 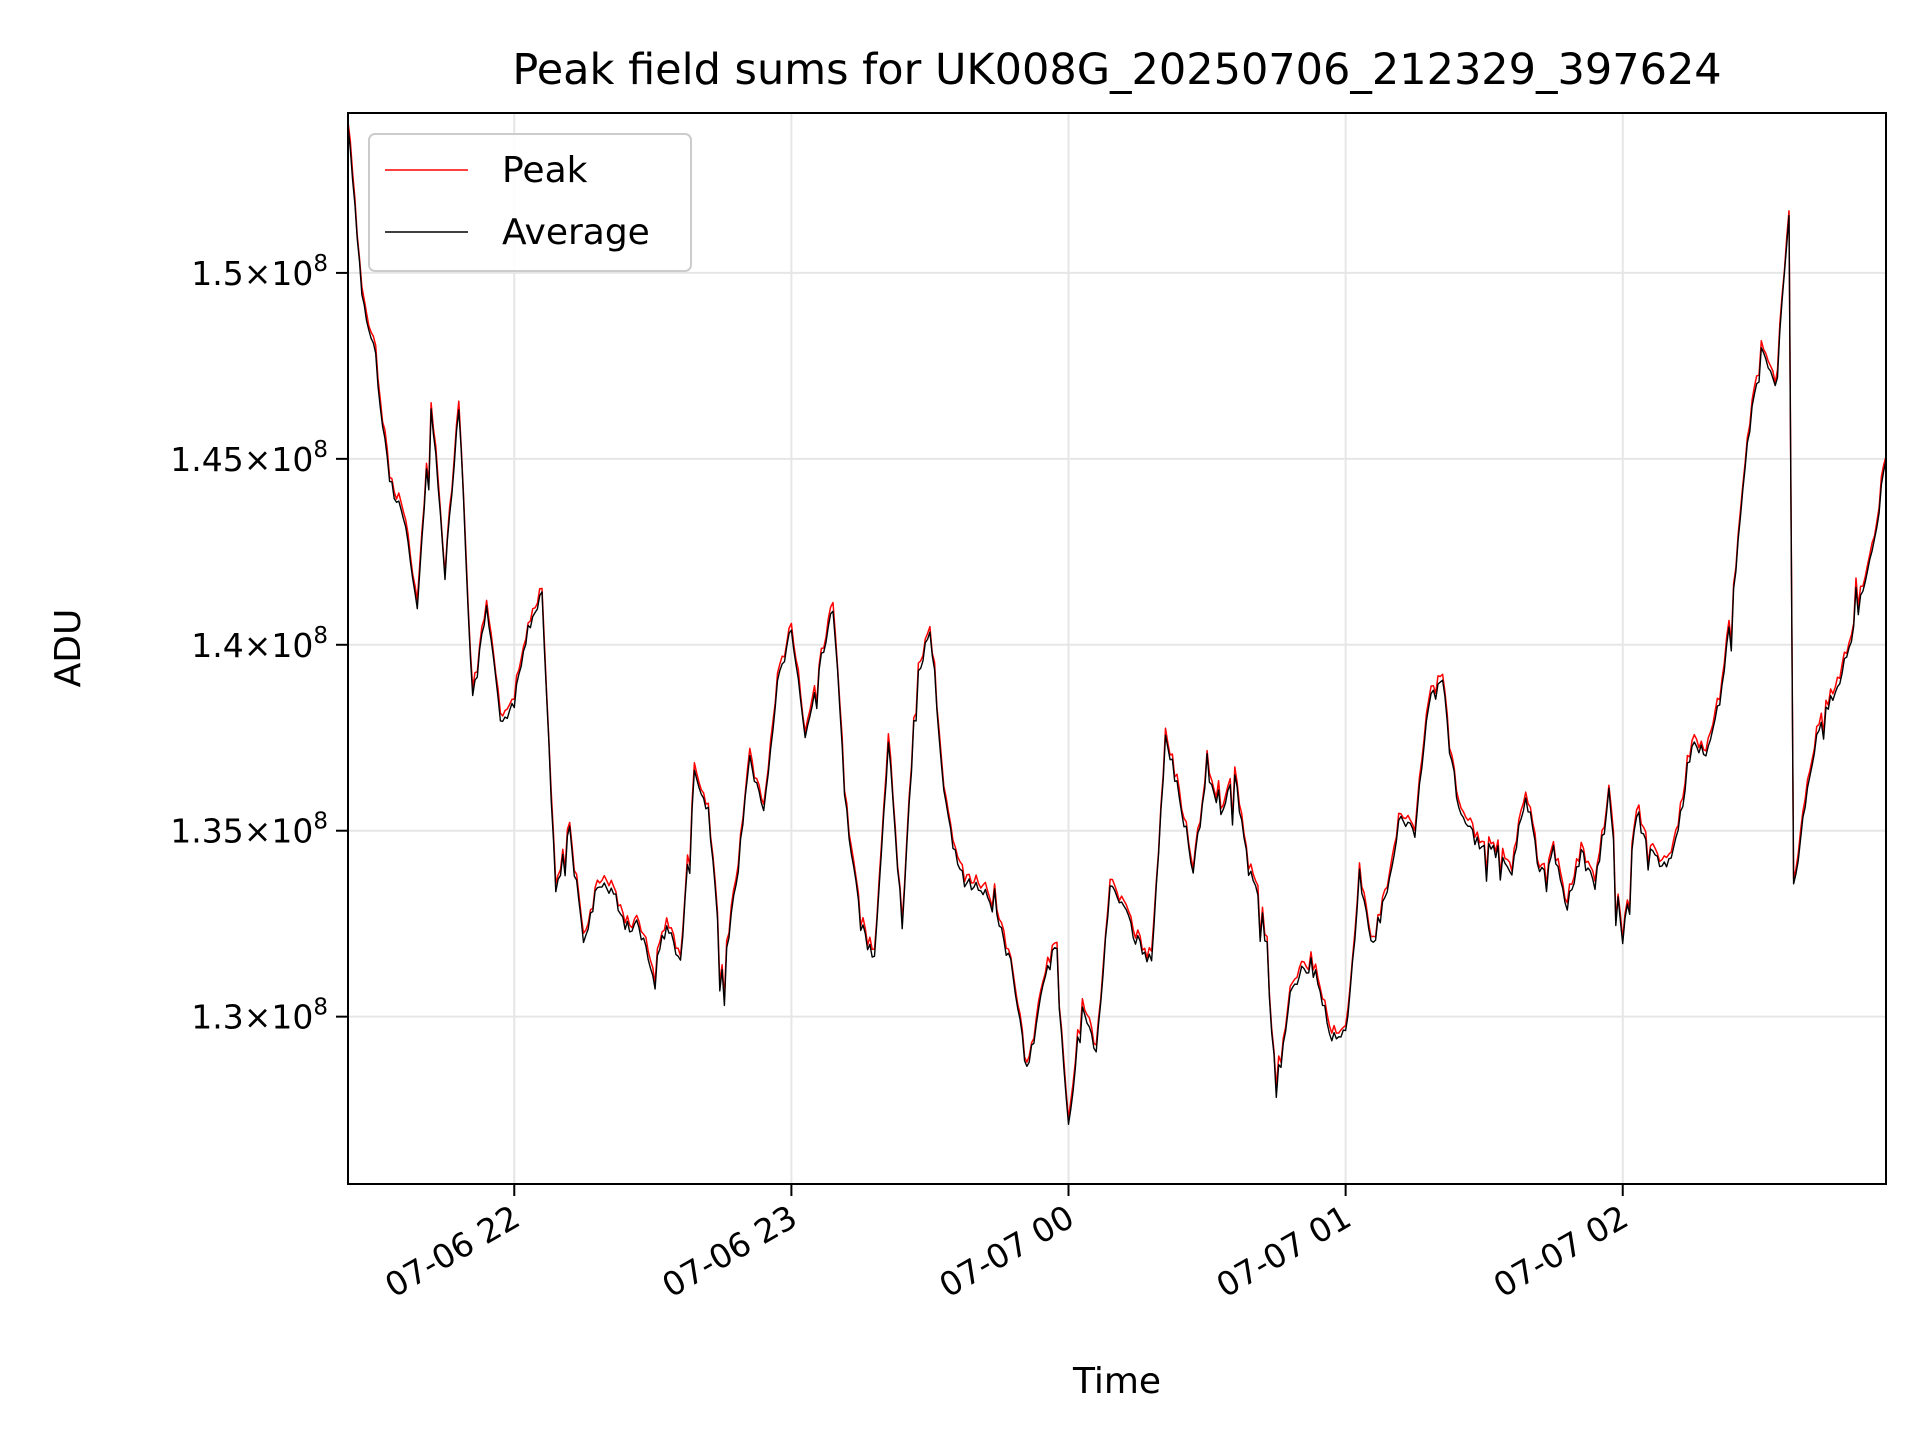 I want to click on y-tick-label: 1.45×108, so click(x=249, y=458).